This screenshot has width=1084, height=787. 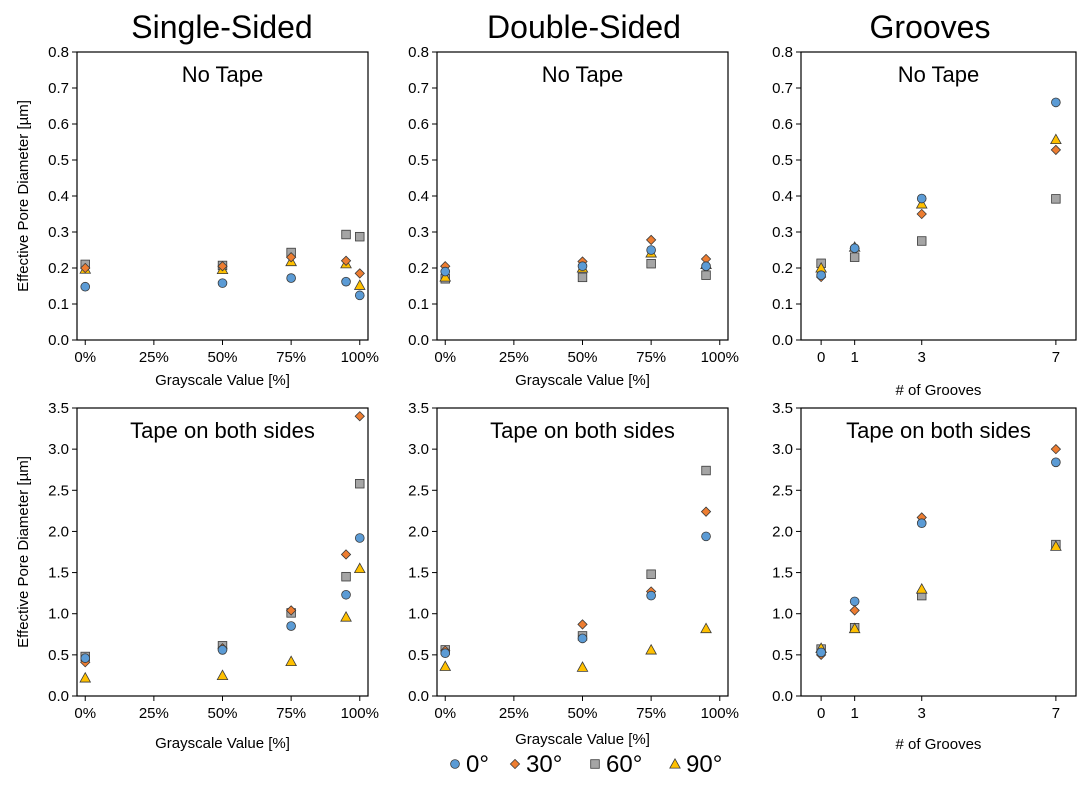 I want to click on legend-label: 0°, so click(x=477, y=764).